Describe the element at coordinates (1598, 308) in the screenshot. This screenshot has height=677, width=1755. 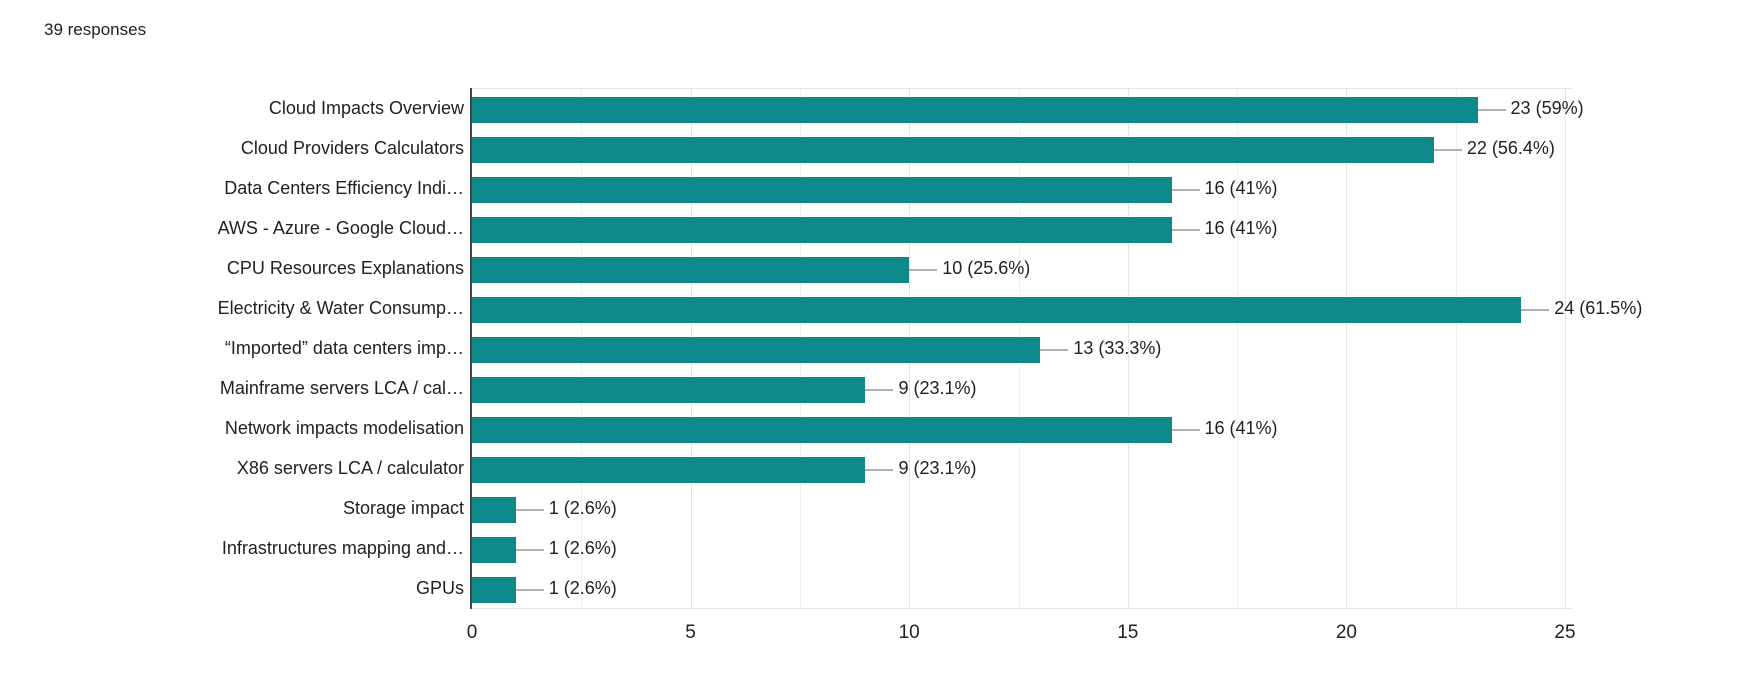
I see `value-label: 24 (61.5%)` at that location.